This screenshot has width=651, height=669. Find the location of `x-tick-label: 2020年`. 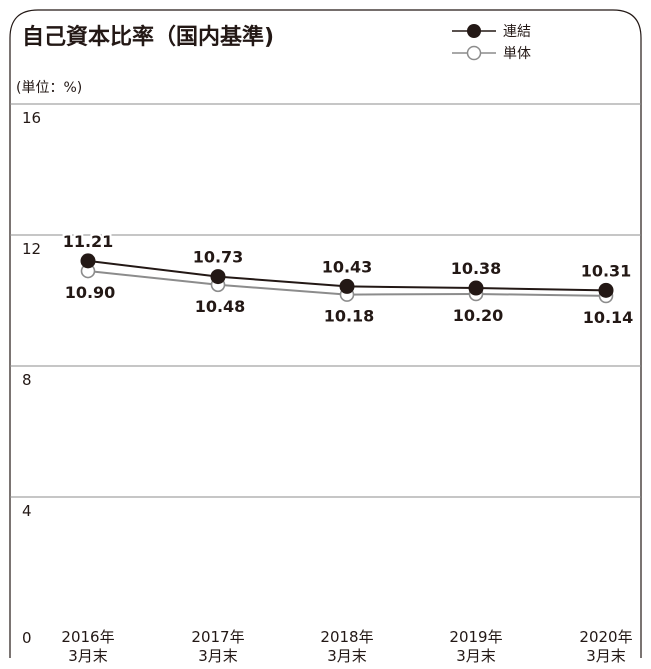

x-tick-label: 2020年 is located at coordinates (605, 637).